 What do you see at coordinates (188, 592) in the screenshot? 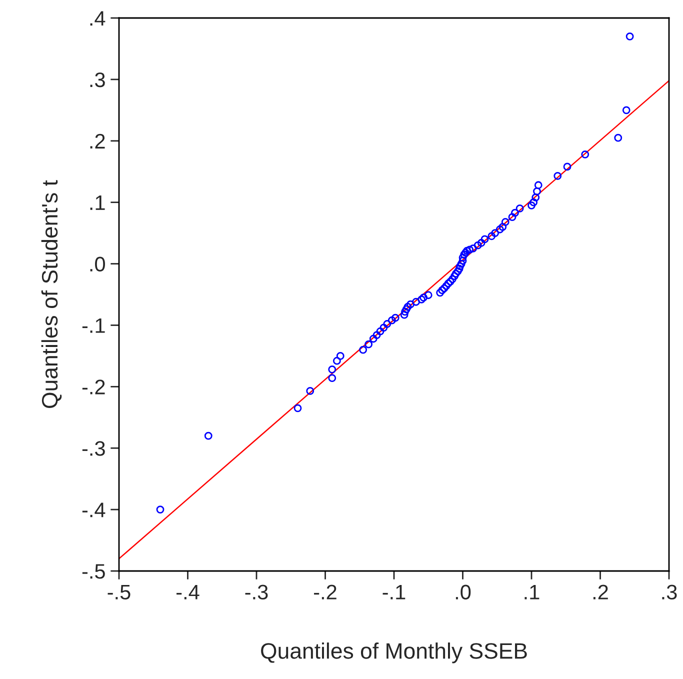
I see `x-tick-label: -.4` at bounding box center [188, 592].